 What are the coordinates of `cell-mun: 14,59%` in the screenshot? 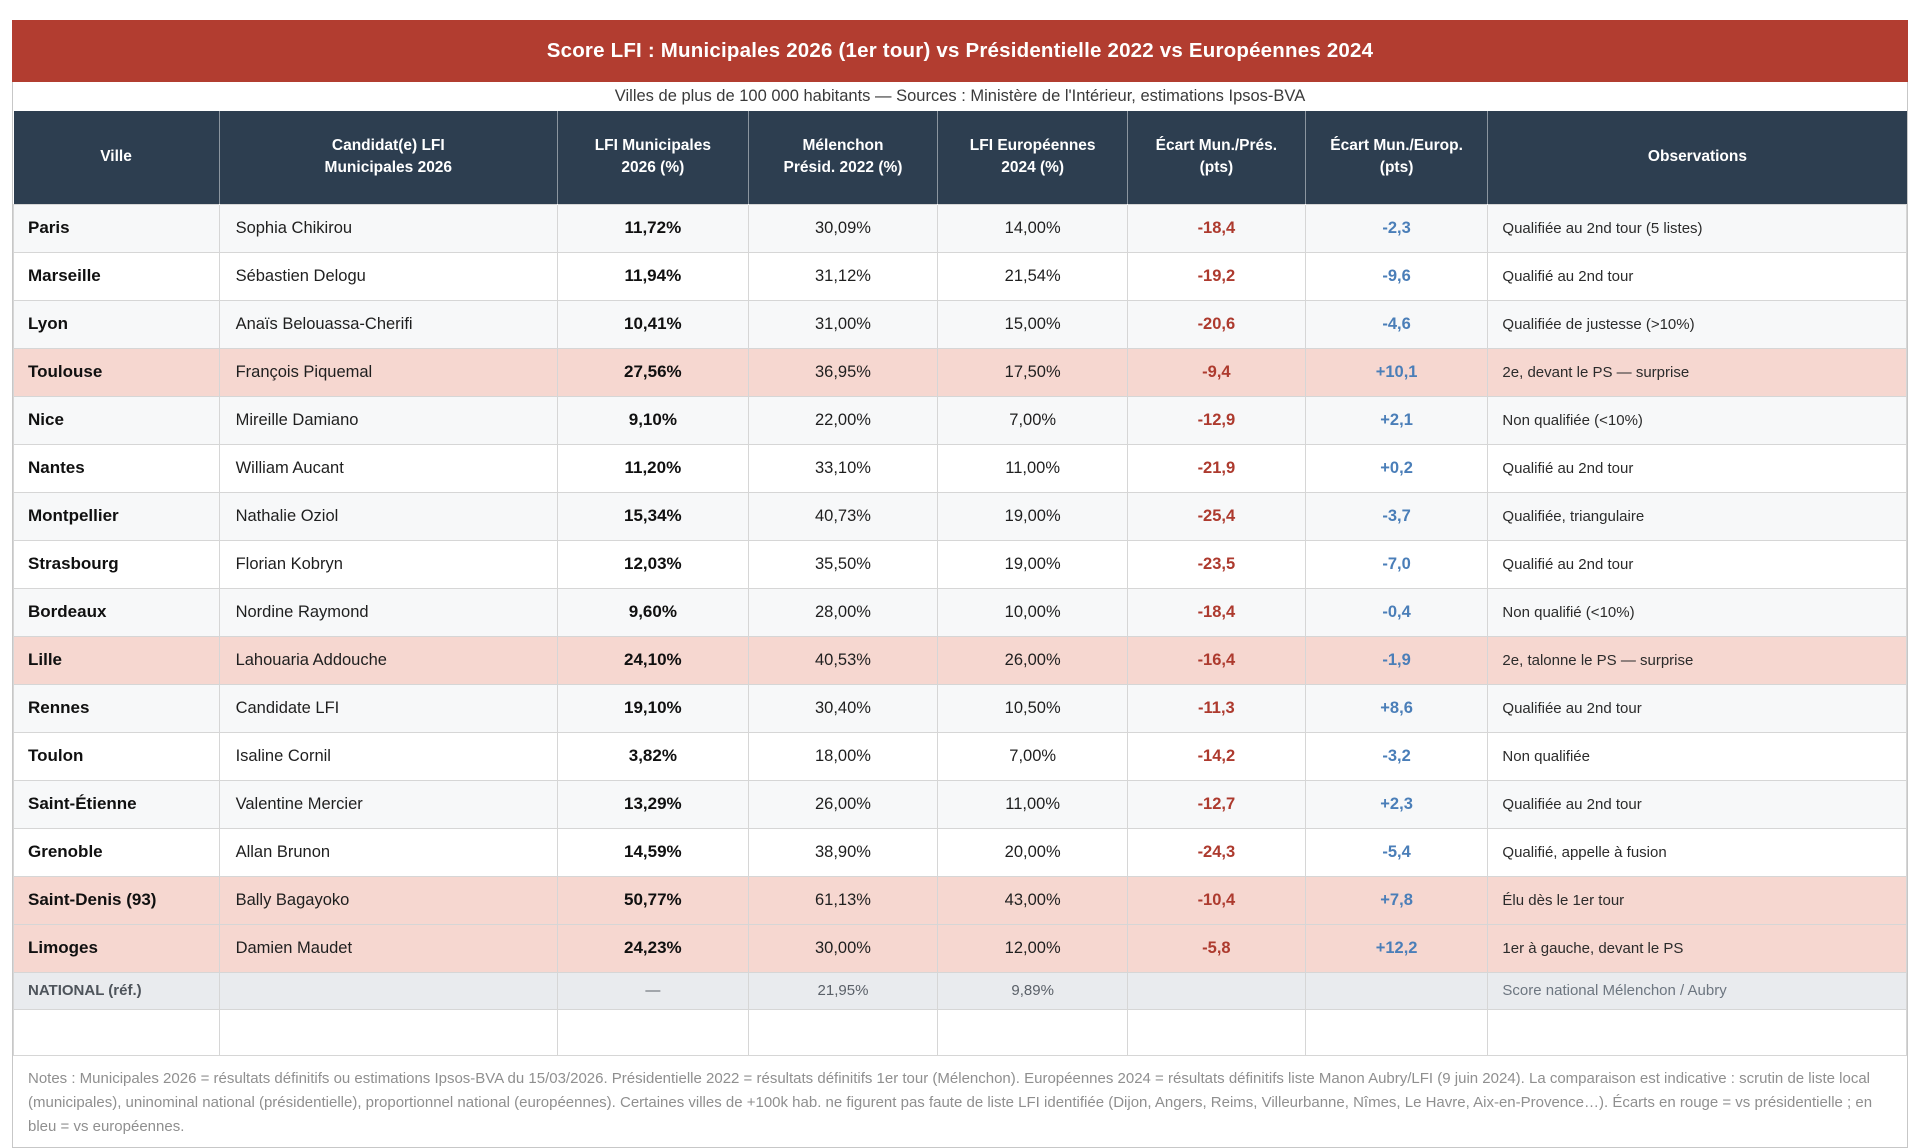 It's located at (653, 852).